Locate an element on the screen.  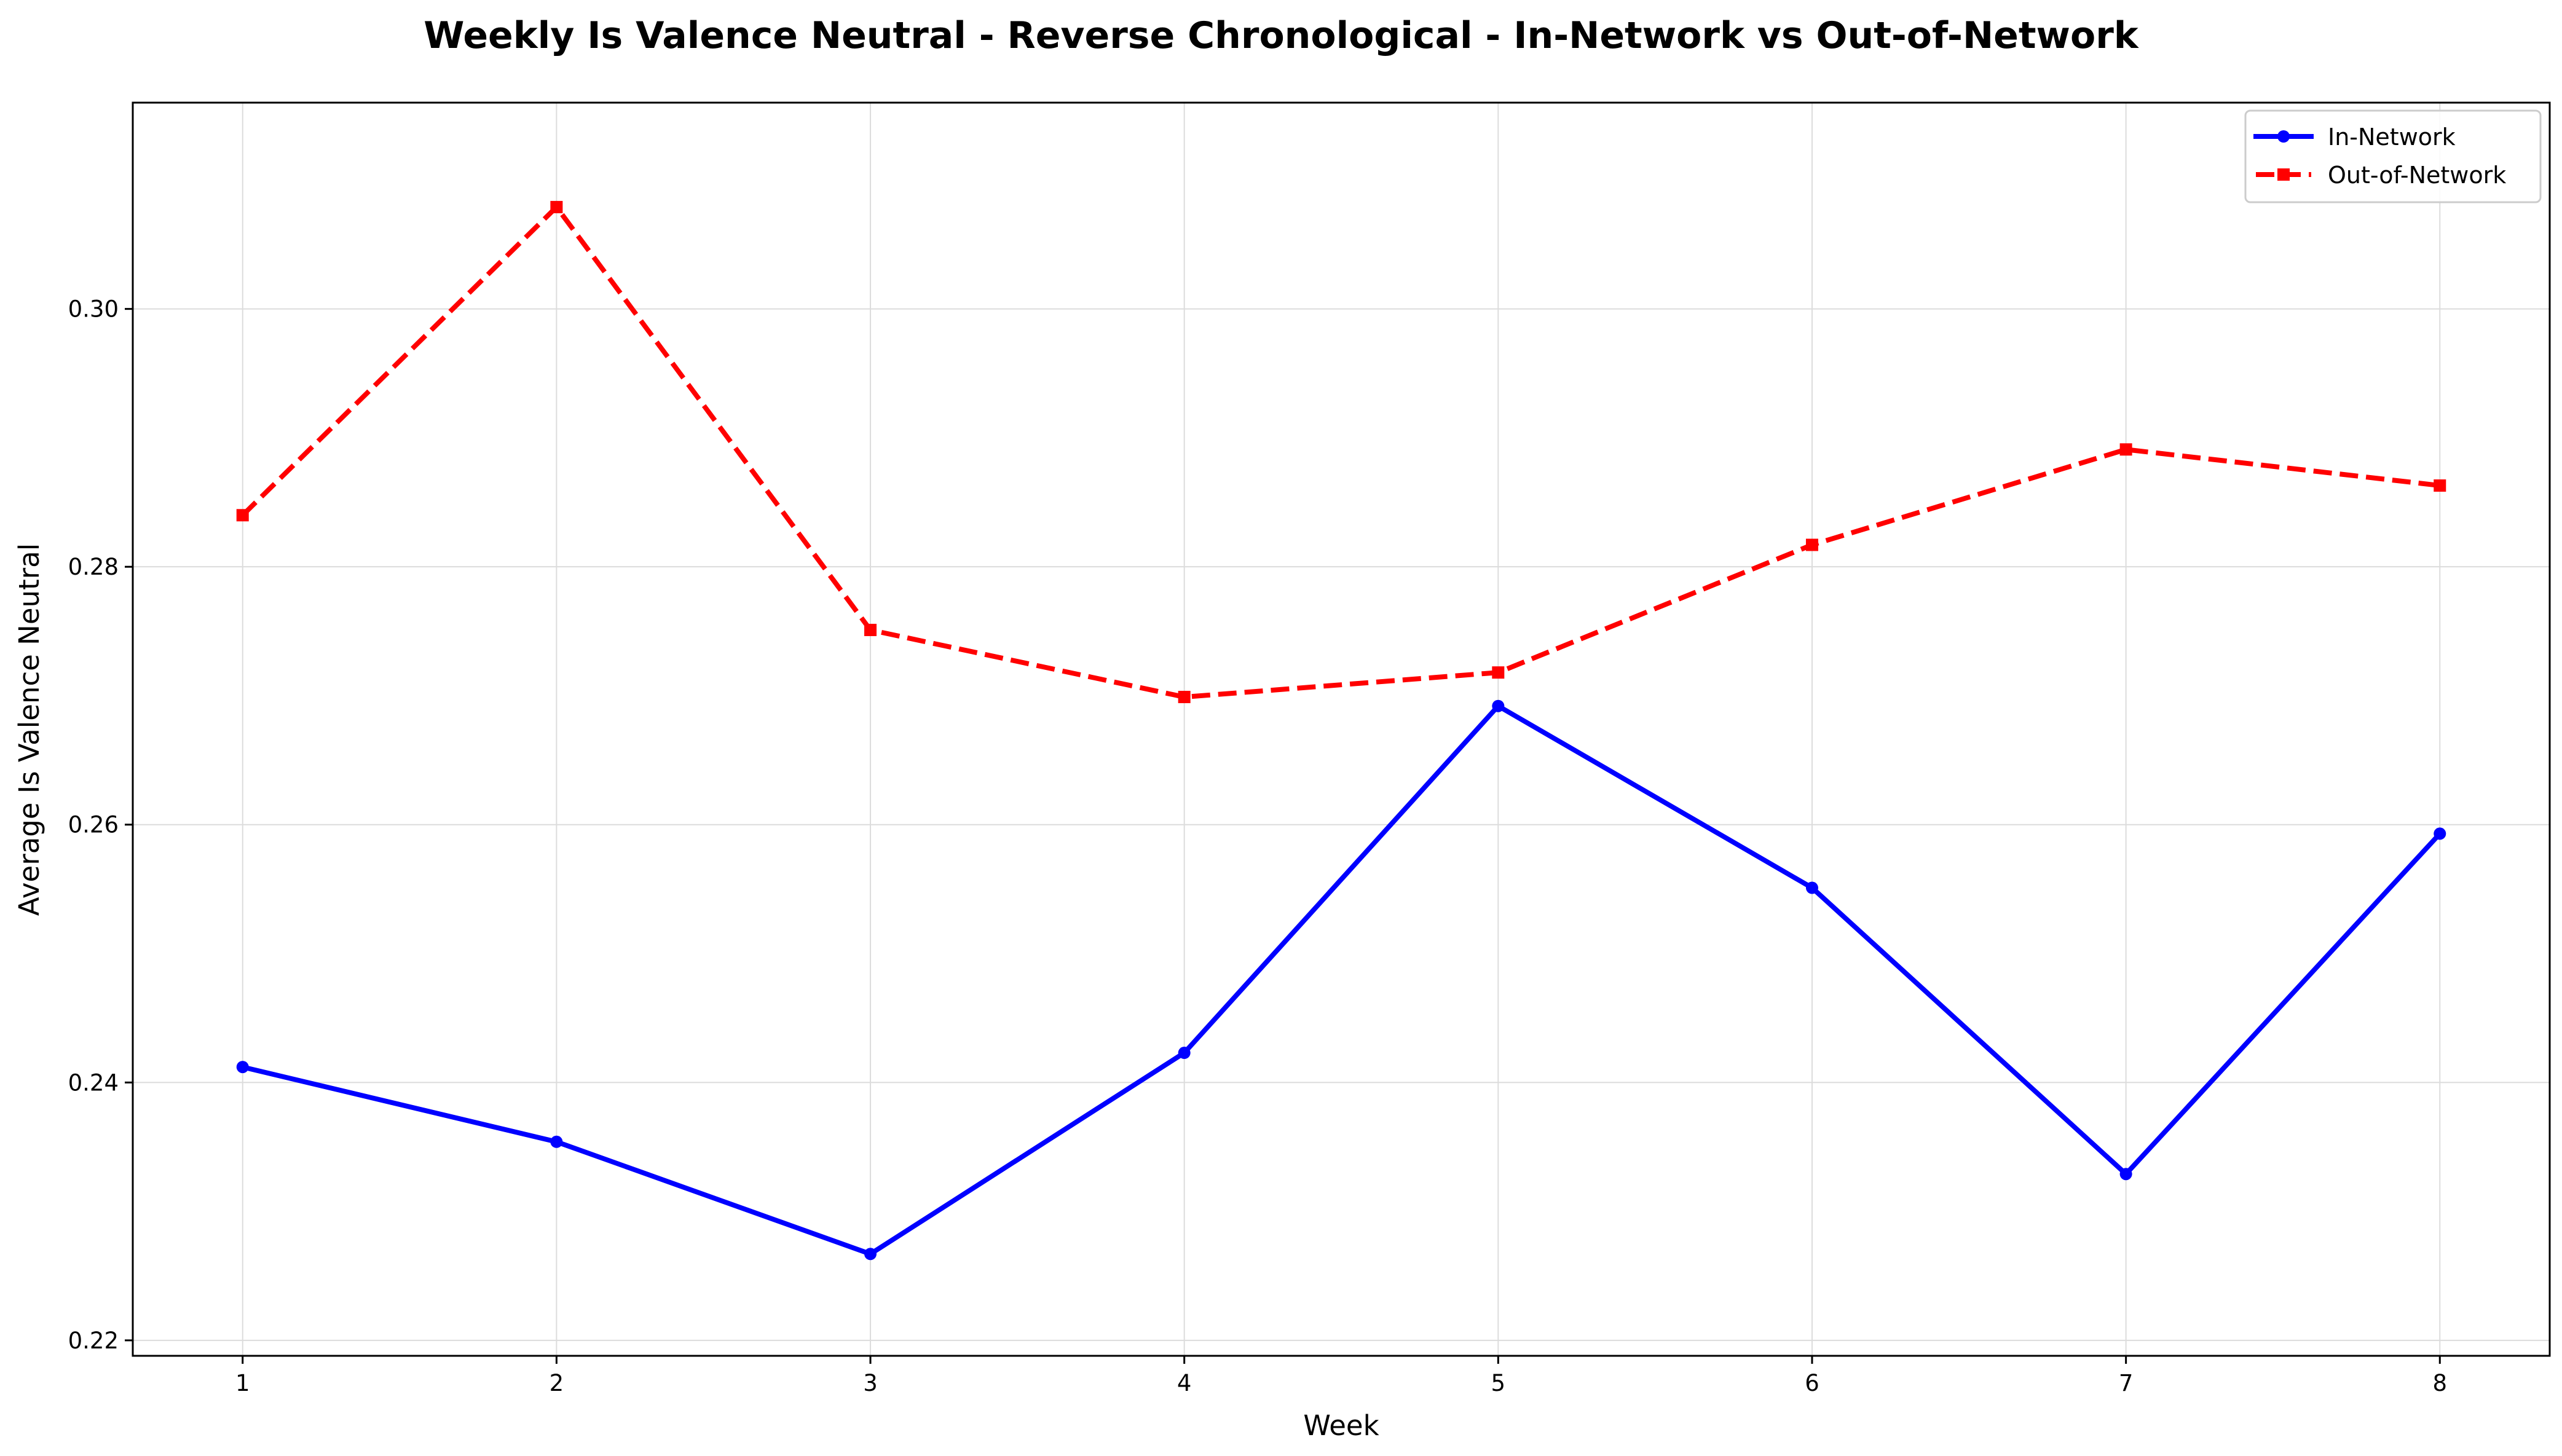
y-axis-label: Average Is Valence Neutral is located at coordinates (29, 729).